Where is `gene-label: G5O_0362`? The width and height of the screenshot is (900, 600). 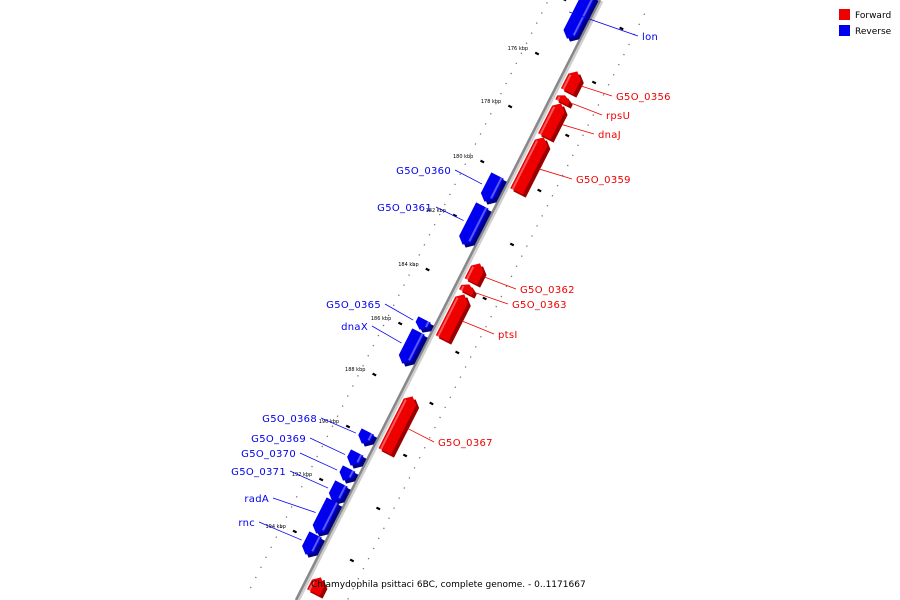
gene-label: G5O_0362 is located at coordinates (547, 290).